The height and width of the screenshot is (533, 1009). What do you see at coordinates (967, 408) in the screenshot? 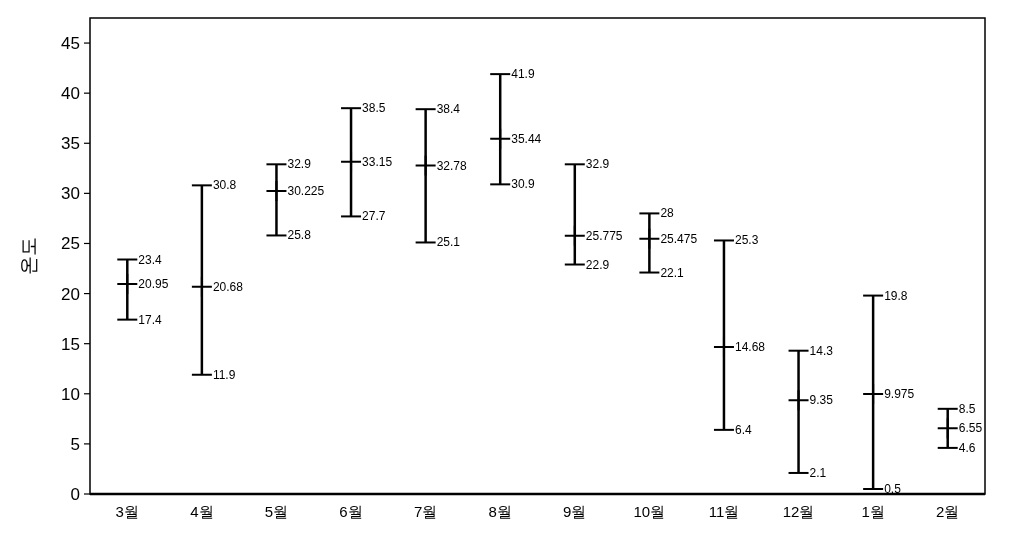
I see `annotation: 8.5` at bounding box center [967, 408].